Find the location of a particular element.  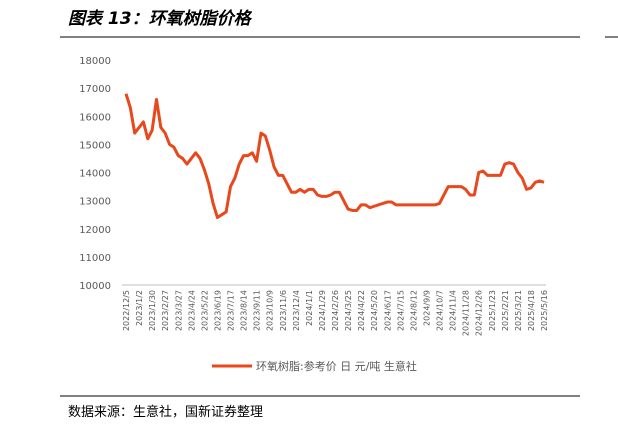

x-tick-label: 2023/4/24 is located at coordinates (191, 310).